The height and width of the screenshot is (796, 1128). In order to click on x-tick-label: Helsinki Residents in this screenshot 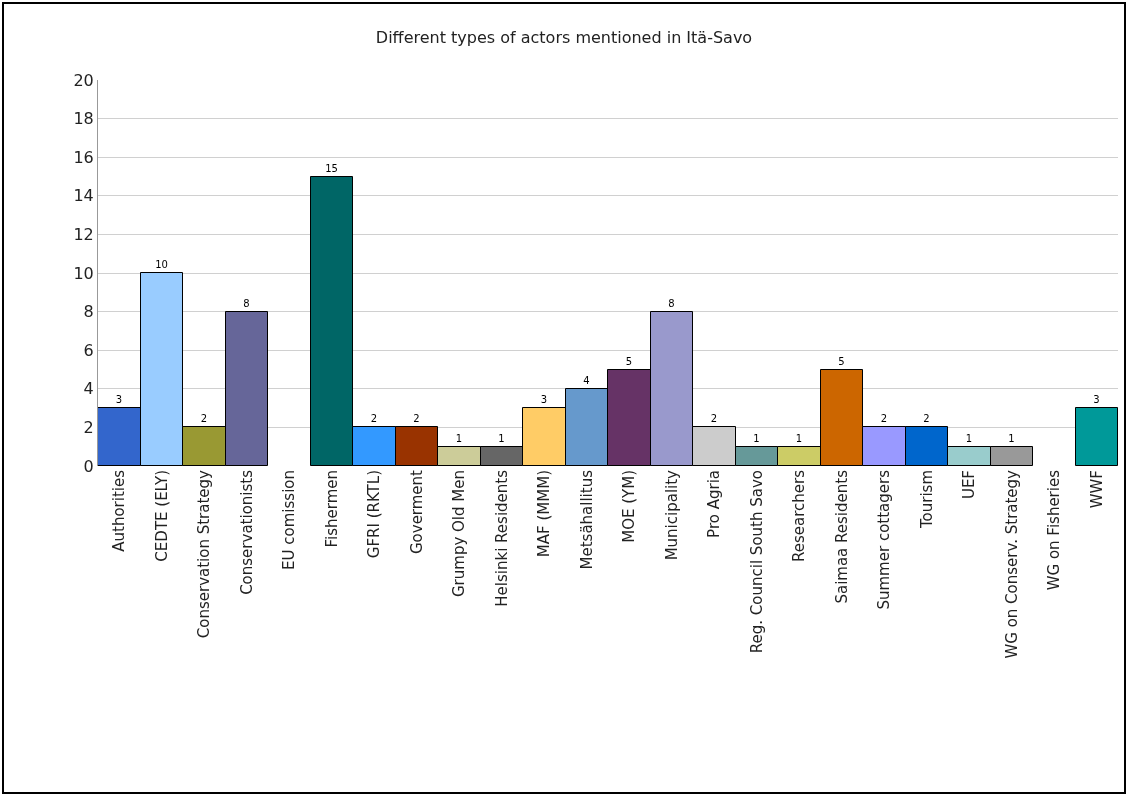, I will do `click(501, 538)`.